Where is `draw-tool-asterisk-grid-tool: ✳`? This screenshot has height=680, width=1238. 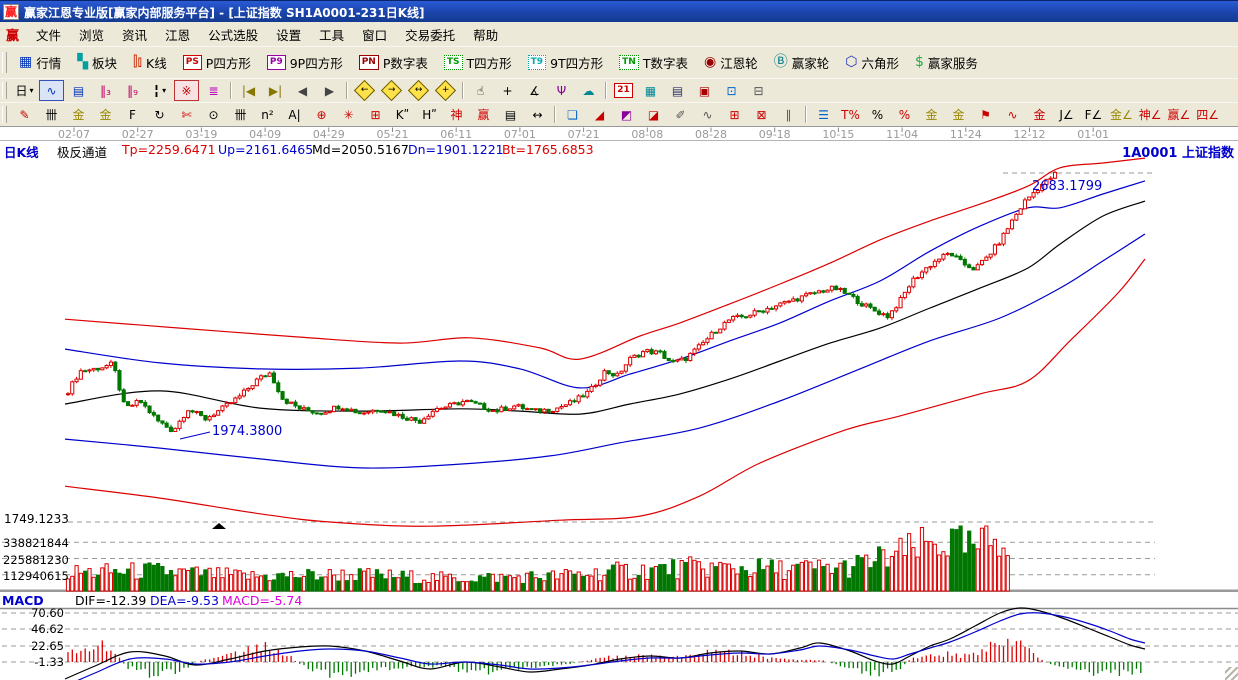
draw-tool-asterisk-grid-tool: ✳ is located at coordinates (348, 114).